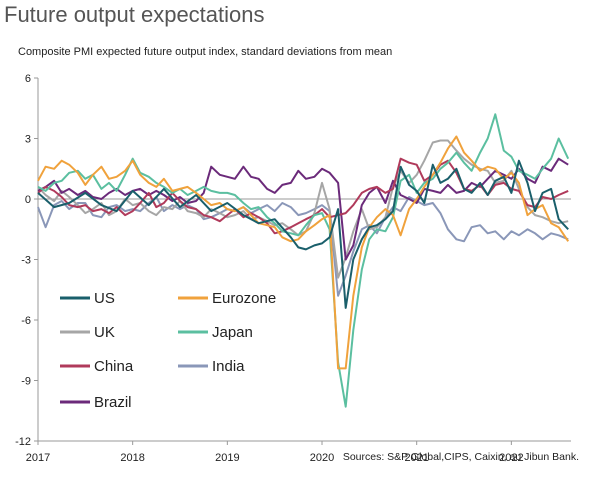 The height and width of the screenshot is (497, 591). What do you see at coordinates (228, 366) in the screenshot?
I see `legend-label-india: India` at bounding box center [228, 366].